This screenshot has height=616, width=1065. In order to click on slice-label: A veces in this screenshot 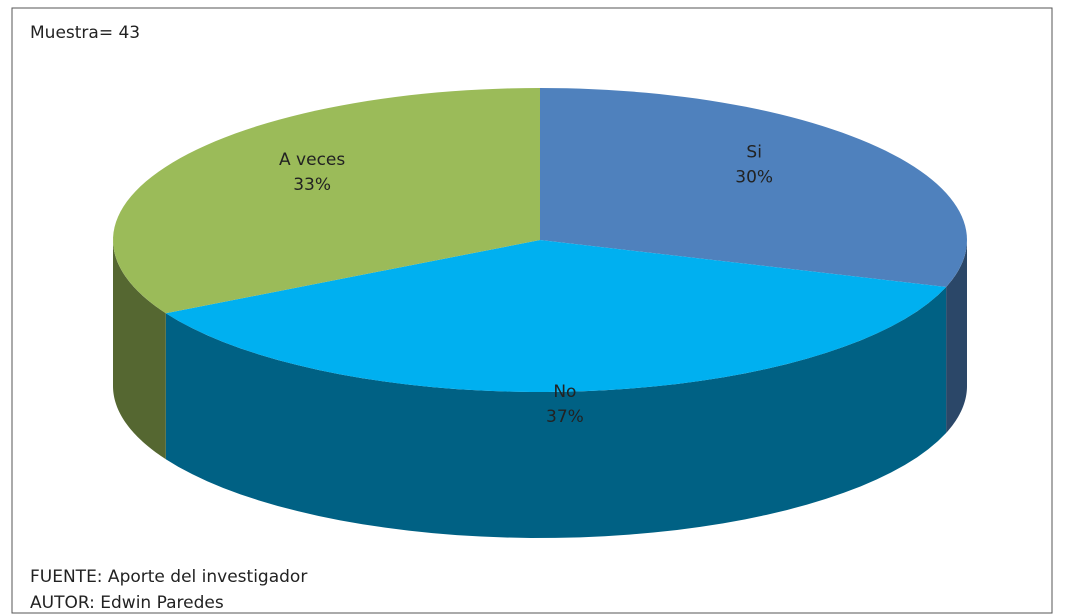, I will do `click(312, 160)`.